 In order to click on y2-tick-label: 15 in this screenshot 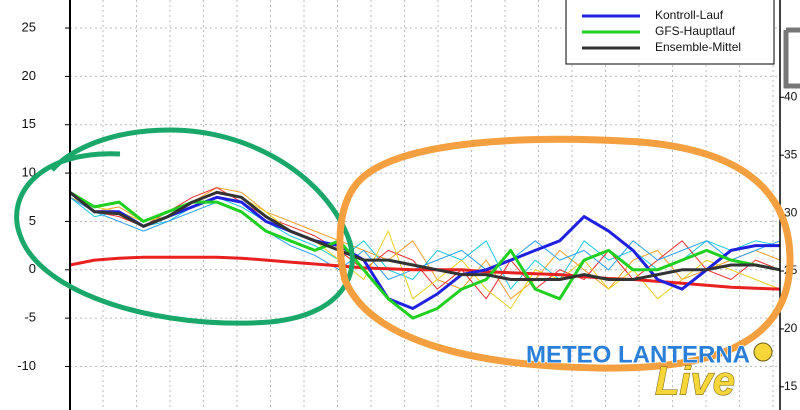, I will do `click(791, 386)`.